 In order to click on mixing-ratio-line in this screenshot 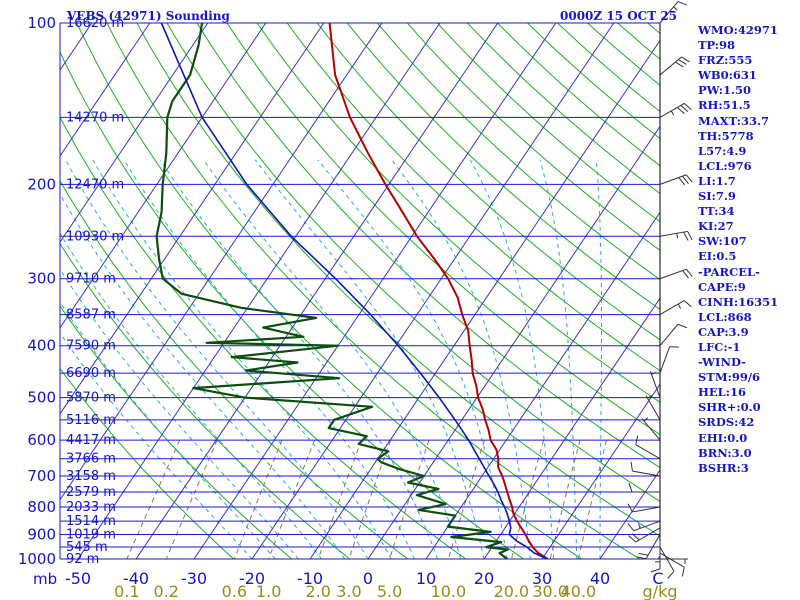, I will do `click(292, 499)`.